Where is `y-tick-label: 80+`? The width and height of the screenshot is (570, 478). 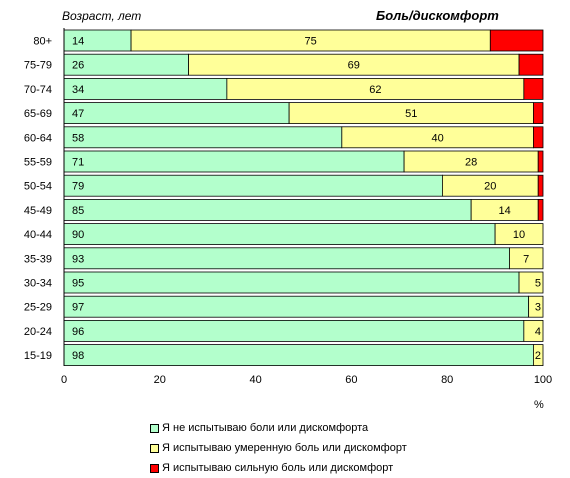 y-tick-label: 80+ is located at coordinates (42, 42).